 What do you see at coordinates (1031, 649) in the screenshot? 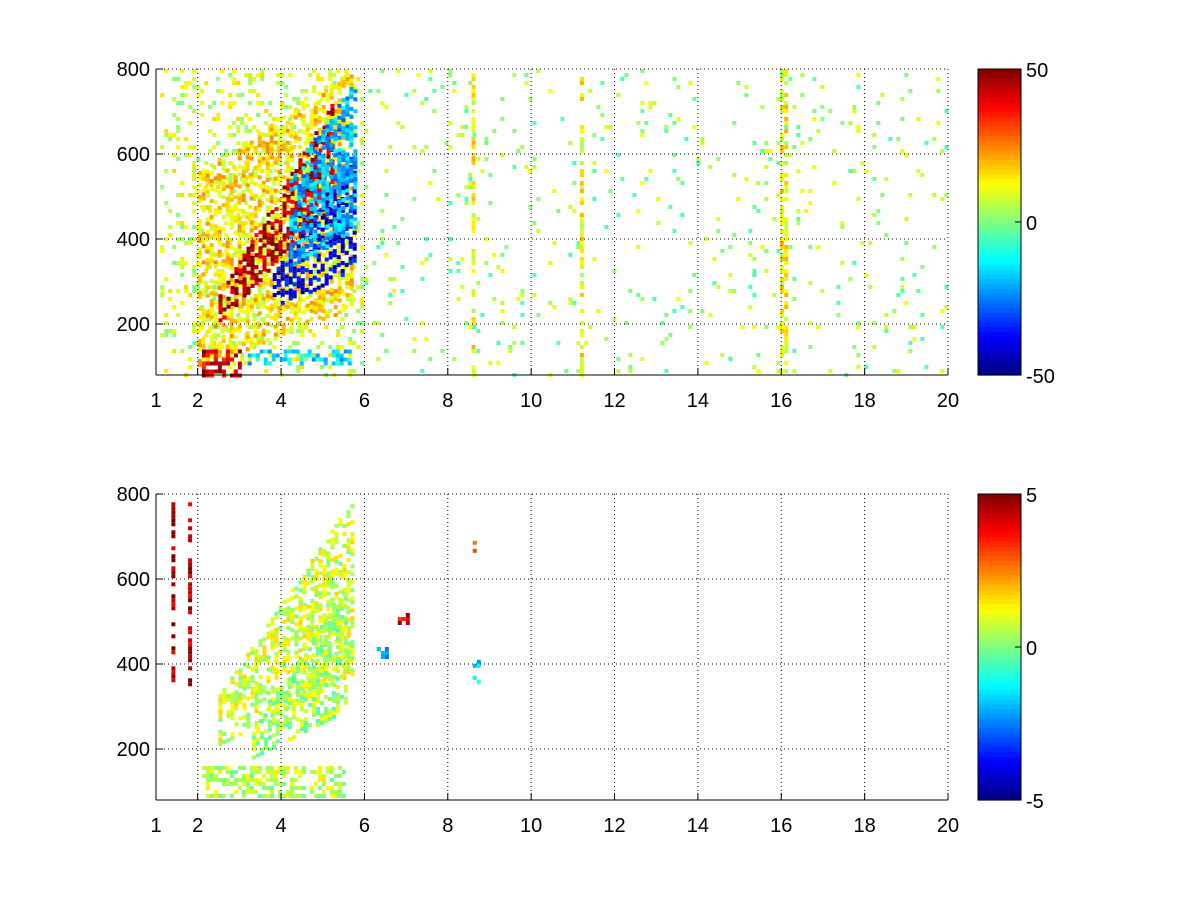
I see `colorbar-tick-label: 0` at bounding box center [1031, 649].